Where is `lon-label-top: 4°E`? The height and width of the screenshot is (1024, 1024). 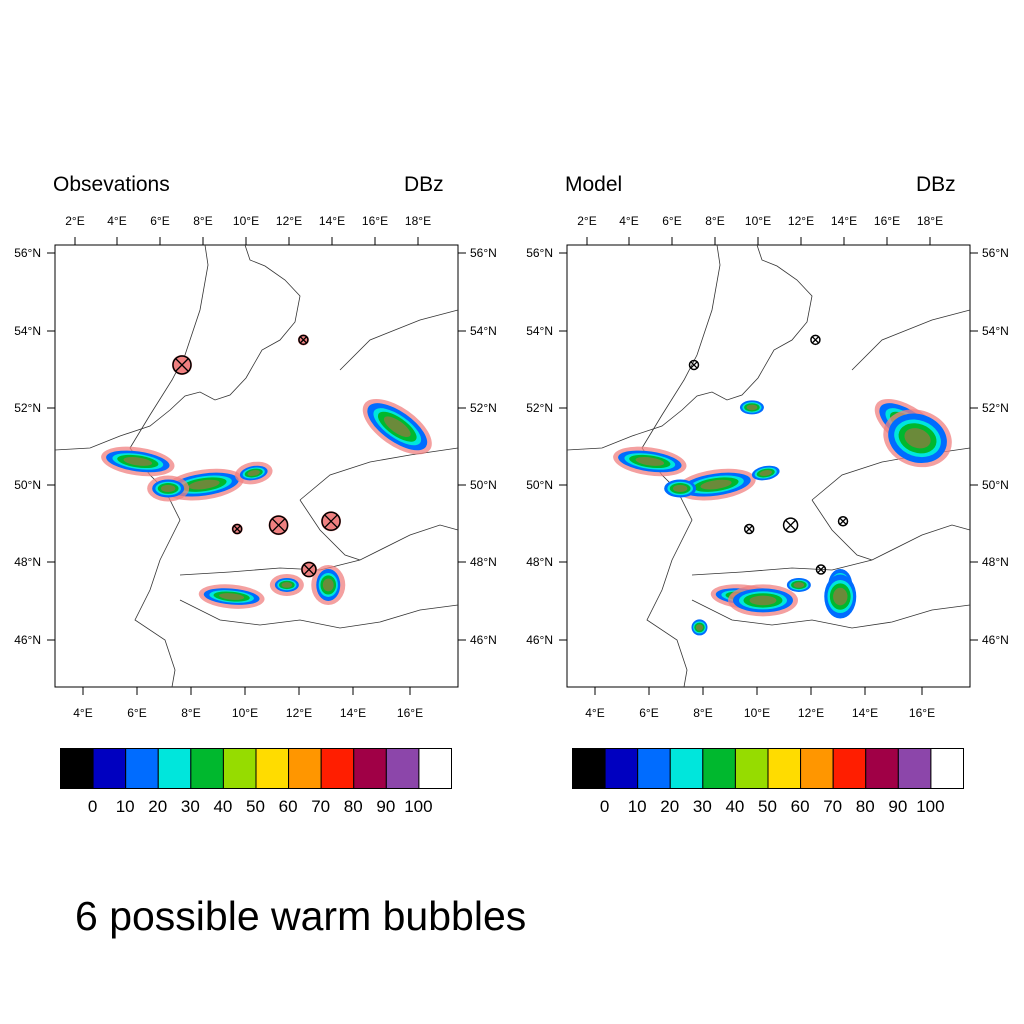 lon-label-top: 4°E is located at coordinates (628, 221).